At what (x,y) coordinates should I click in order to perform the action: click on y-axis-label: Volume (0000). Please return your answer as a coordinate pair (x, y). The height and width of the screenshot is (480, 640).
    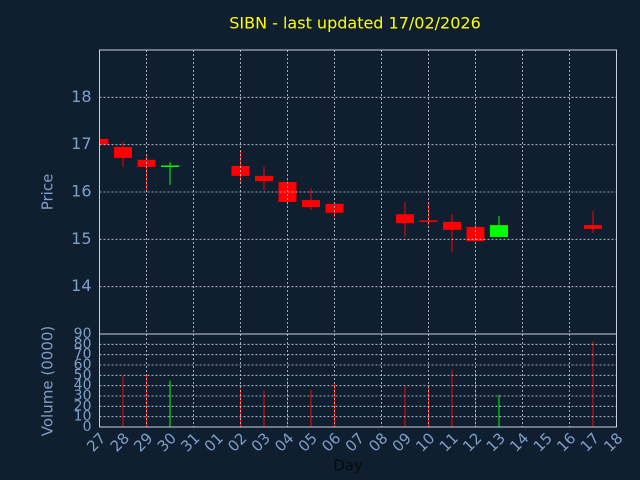
    Looking at the image, I should click on (48, 381).